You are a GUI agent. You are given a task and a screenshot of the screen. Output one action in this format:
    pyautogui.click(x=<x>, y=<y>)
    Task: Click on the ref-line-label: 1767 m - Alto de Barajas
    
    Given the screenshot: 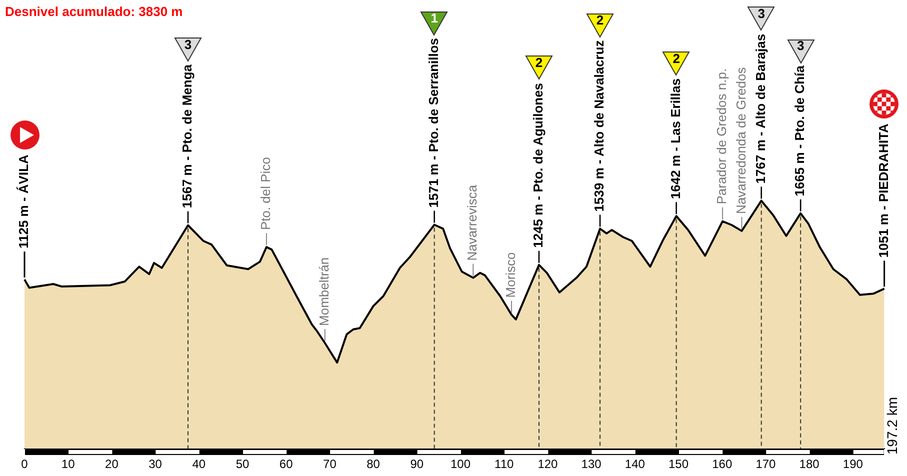 What is the action you would take?
    pyautogui.click(x=760, y=109)
    